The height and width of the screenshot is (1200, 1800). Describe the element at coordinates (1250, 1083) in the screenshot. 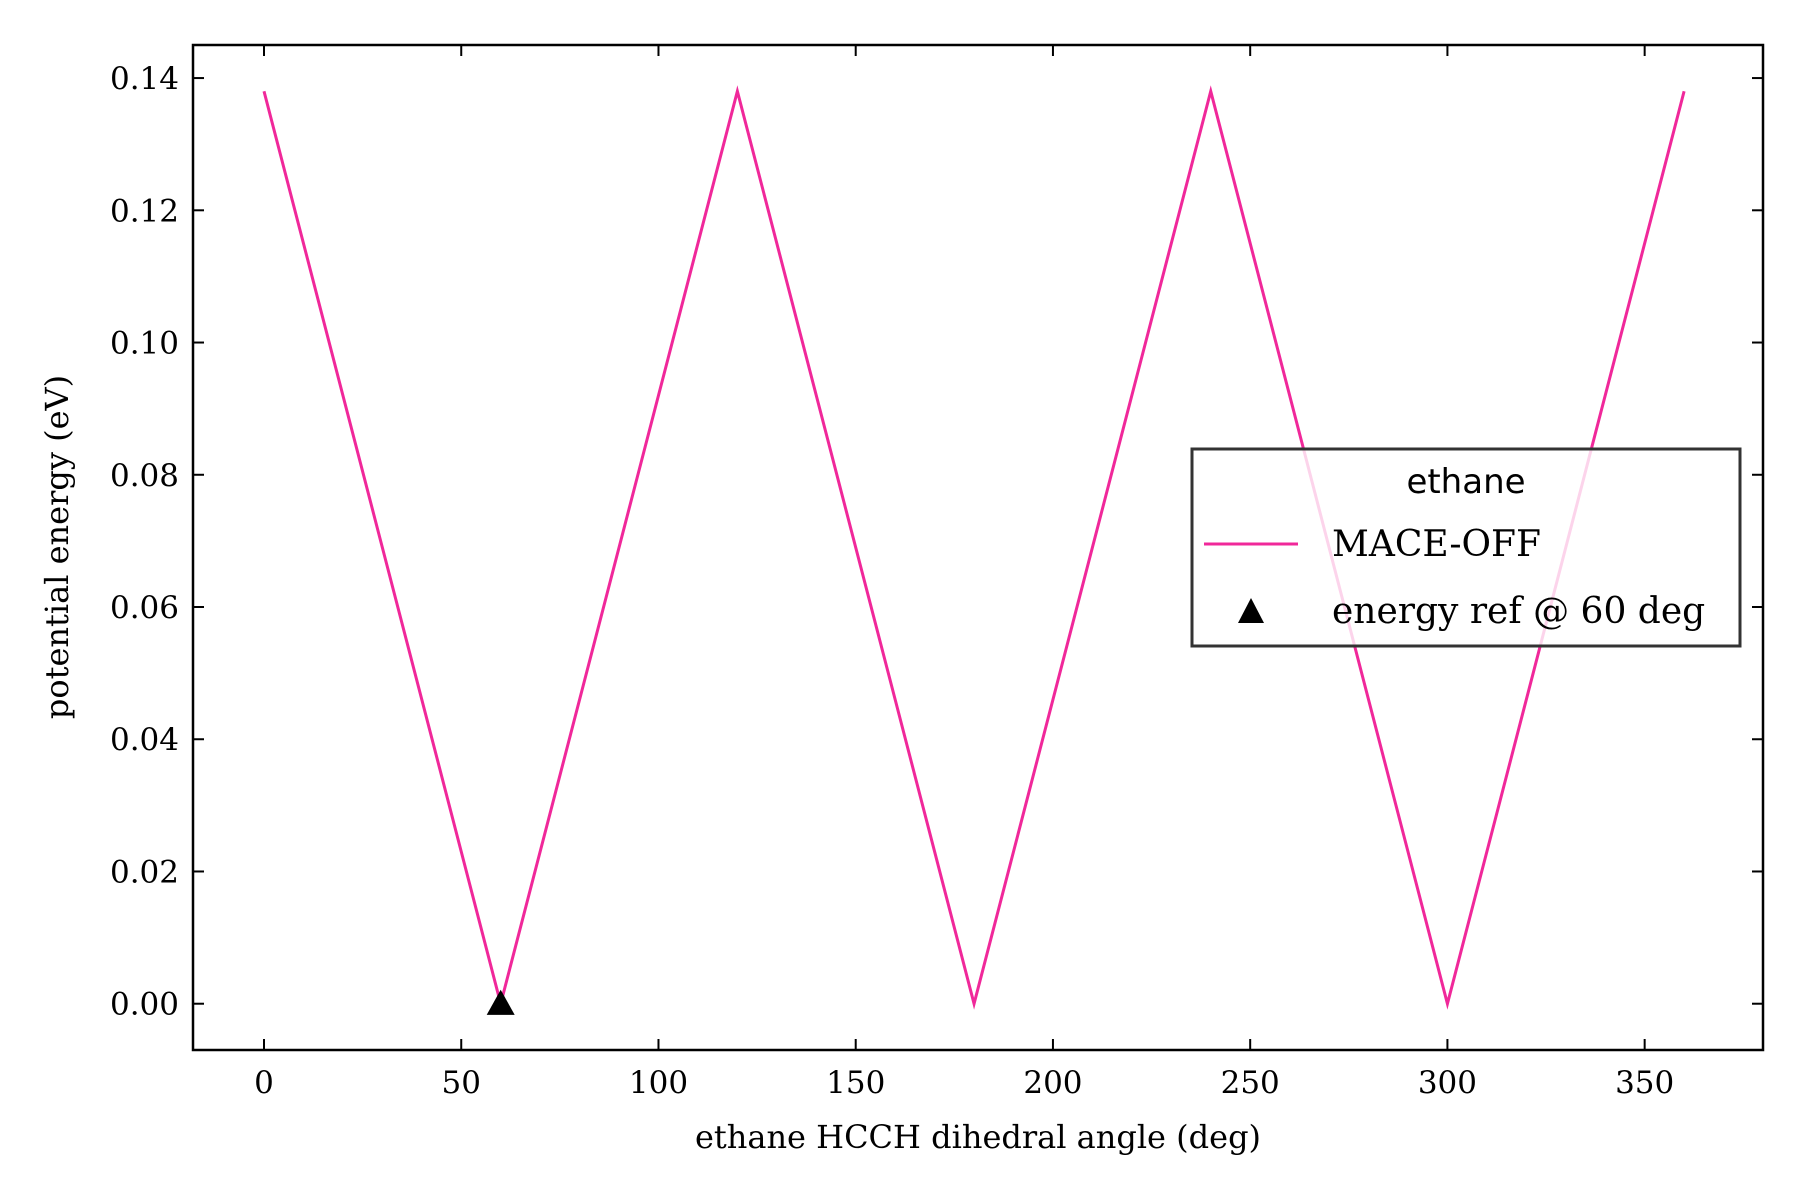

I see `x-tick-label: 250` at that location.